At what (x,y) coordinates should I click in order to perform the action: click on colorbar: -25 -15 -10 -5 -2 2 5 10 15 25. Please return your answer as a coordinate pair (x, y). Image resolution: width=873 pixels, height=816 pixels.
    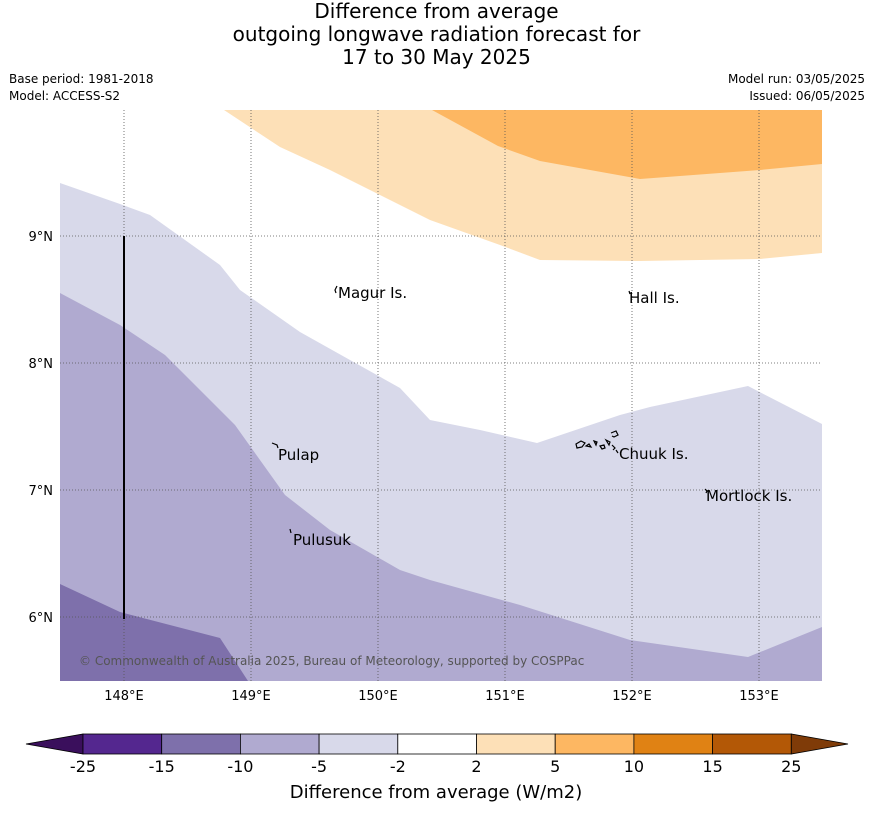
    Looking at the image, I should click on (437, 754).